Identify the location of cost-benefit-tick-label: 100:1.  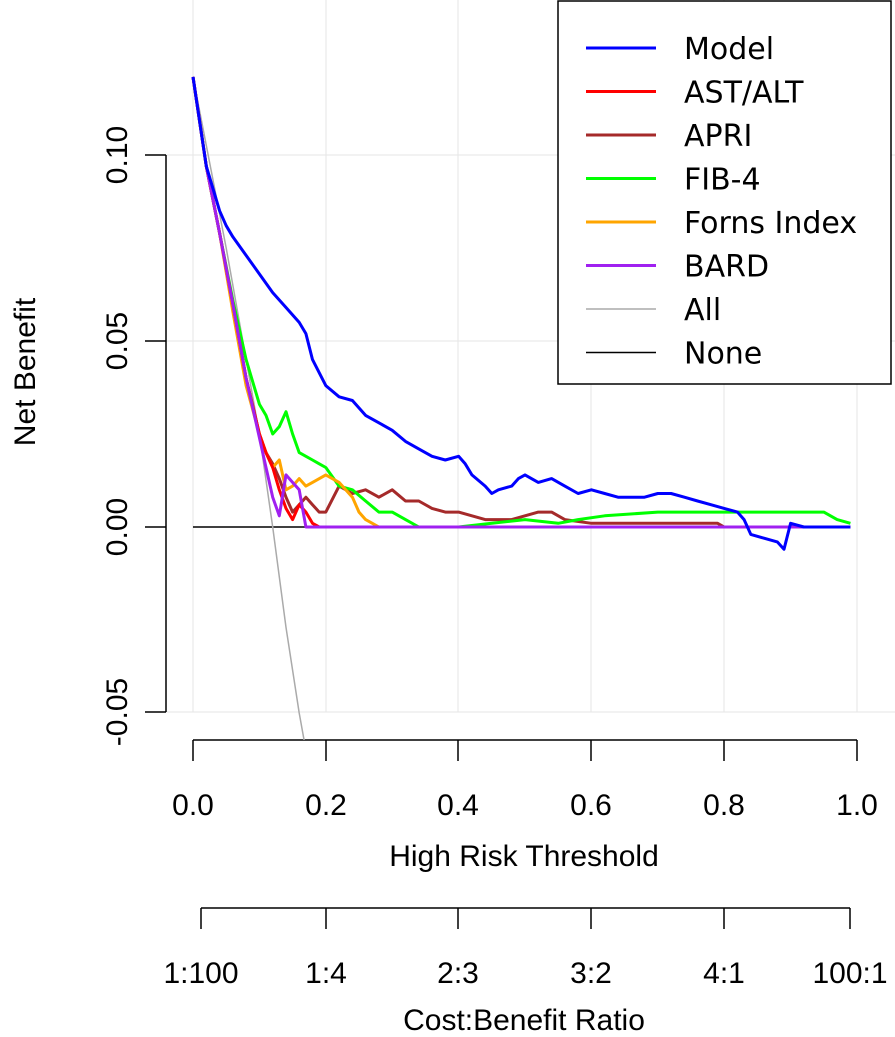
(849, 973).